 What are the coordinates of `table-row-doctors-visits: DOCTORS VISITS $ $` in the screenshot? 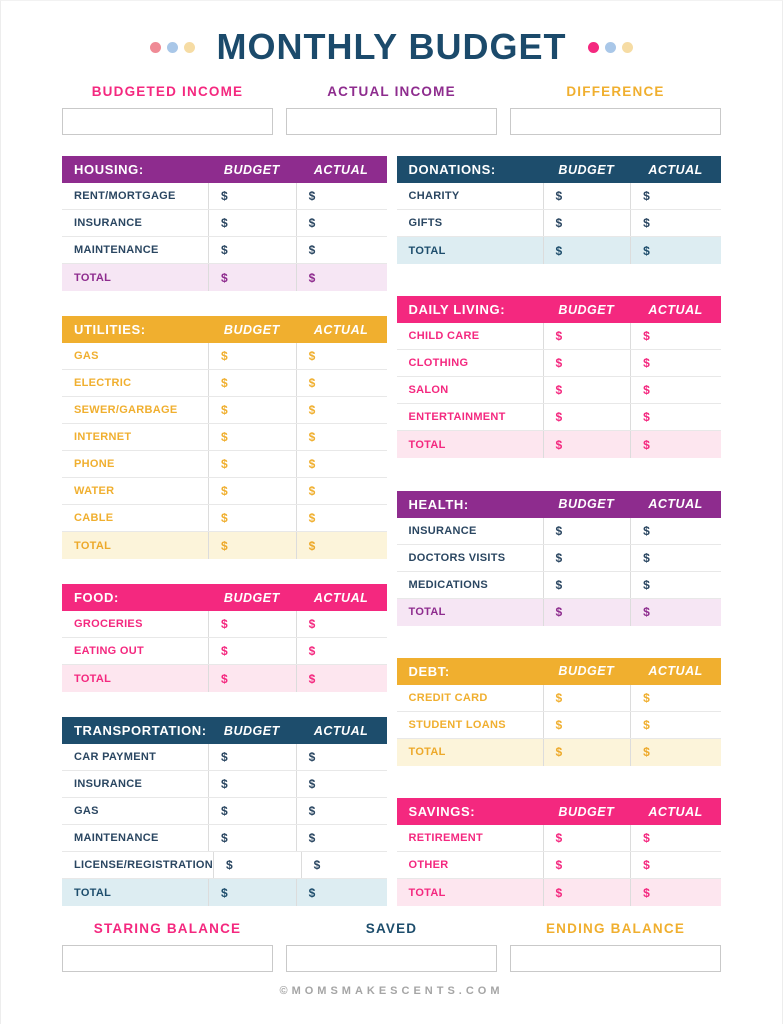 It's located at (558, 558).